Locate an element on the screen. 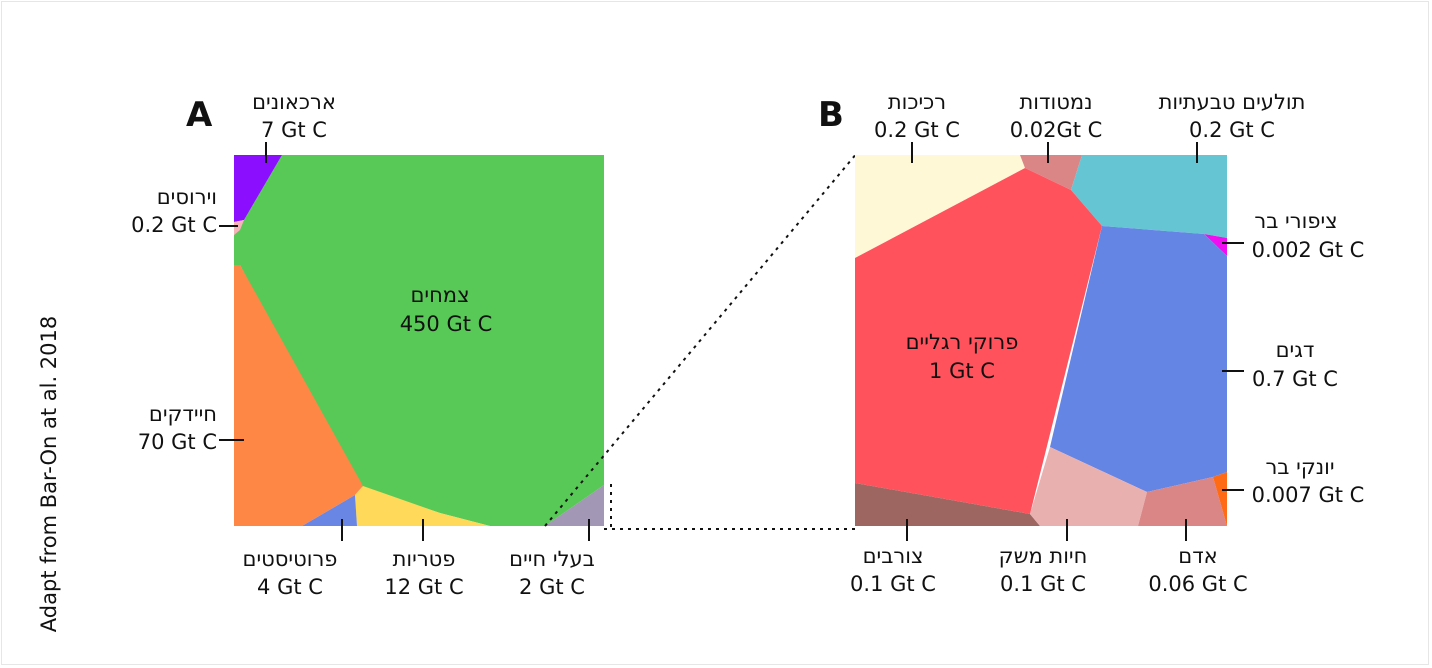 Image resolution: width=1432 pixels, height=668 pixels. panel-b is located at coordinates (1041, 340).